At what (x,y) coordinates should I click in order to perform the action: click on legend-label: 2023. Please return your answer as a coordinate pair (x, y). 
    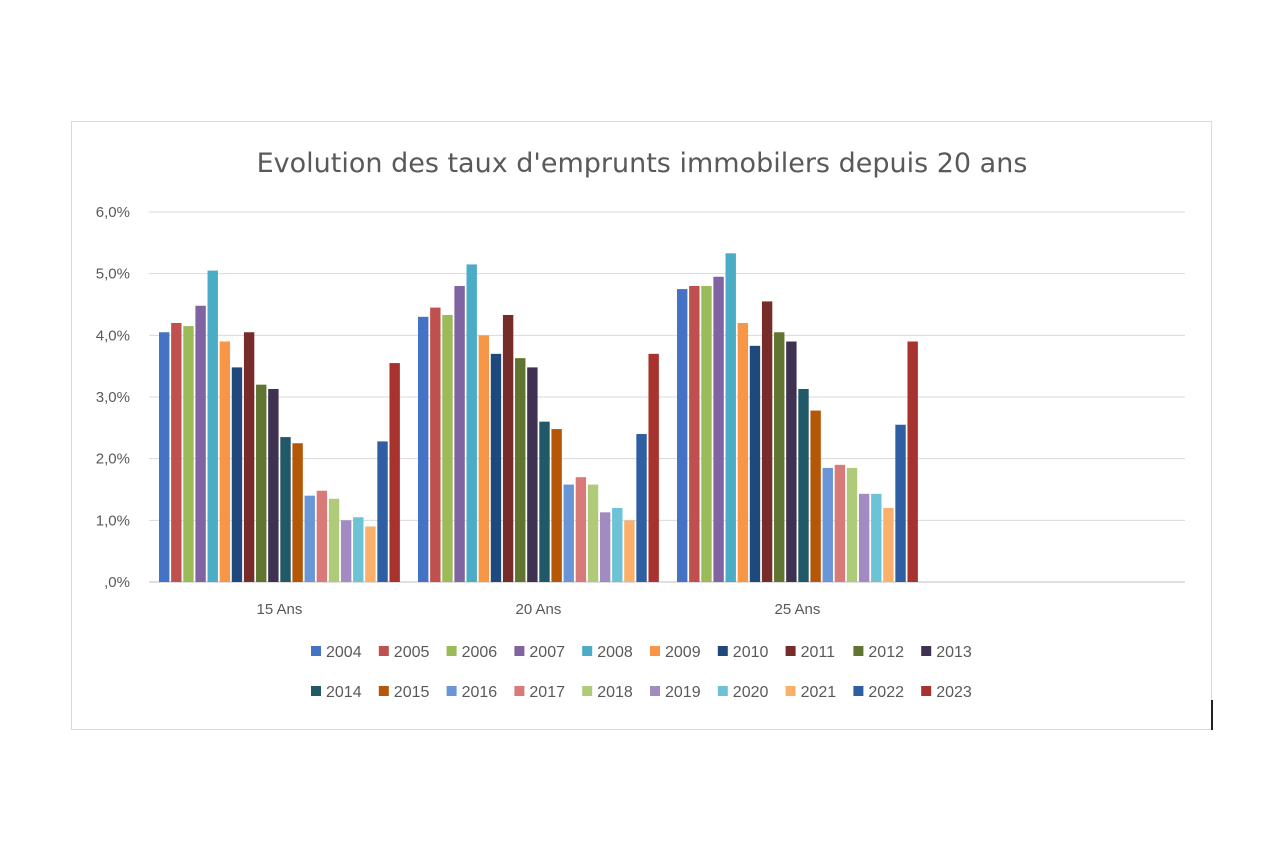
    Looking at the image, I should click on (954, 692).